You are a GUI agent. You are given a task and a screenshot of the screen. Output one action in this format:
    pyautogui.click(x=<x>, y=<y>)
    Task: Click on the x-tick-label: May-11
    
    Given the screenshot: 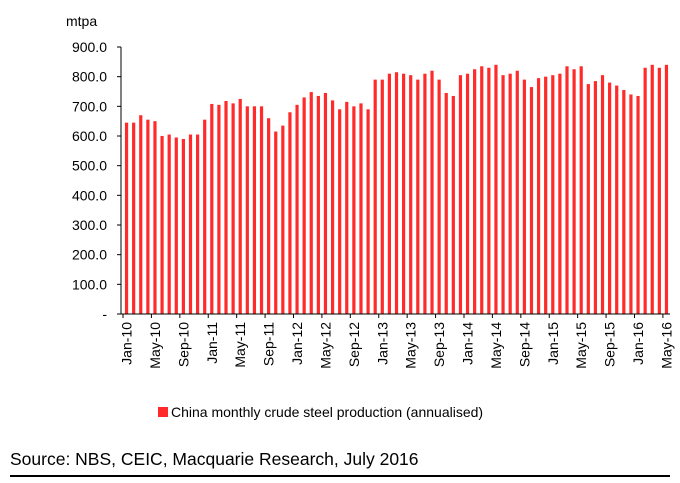 What is the action you would take?
    pyautogui.click(x=240, y=345)
    